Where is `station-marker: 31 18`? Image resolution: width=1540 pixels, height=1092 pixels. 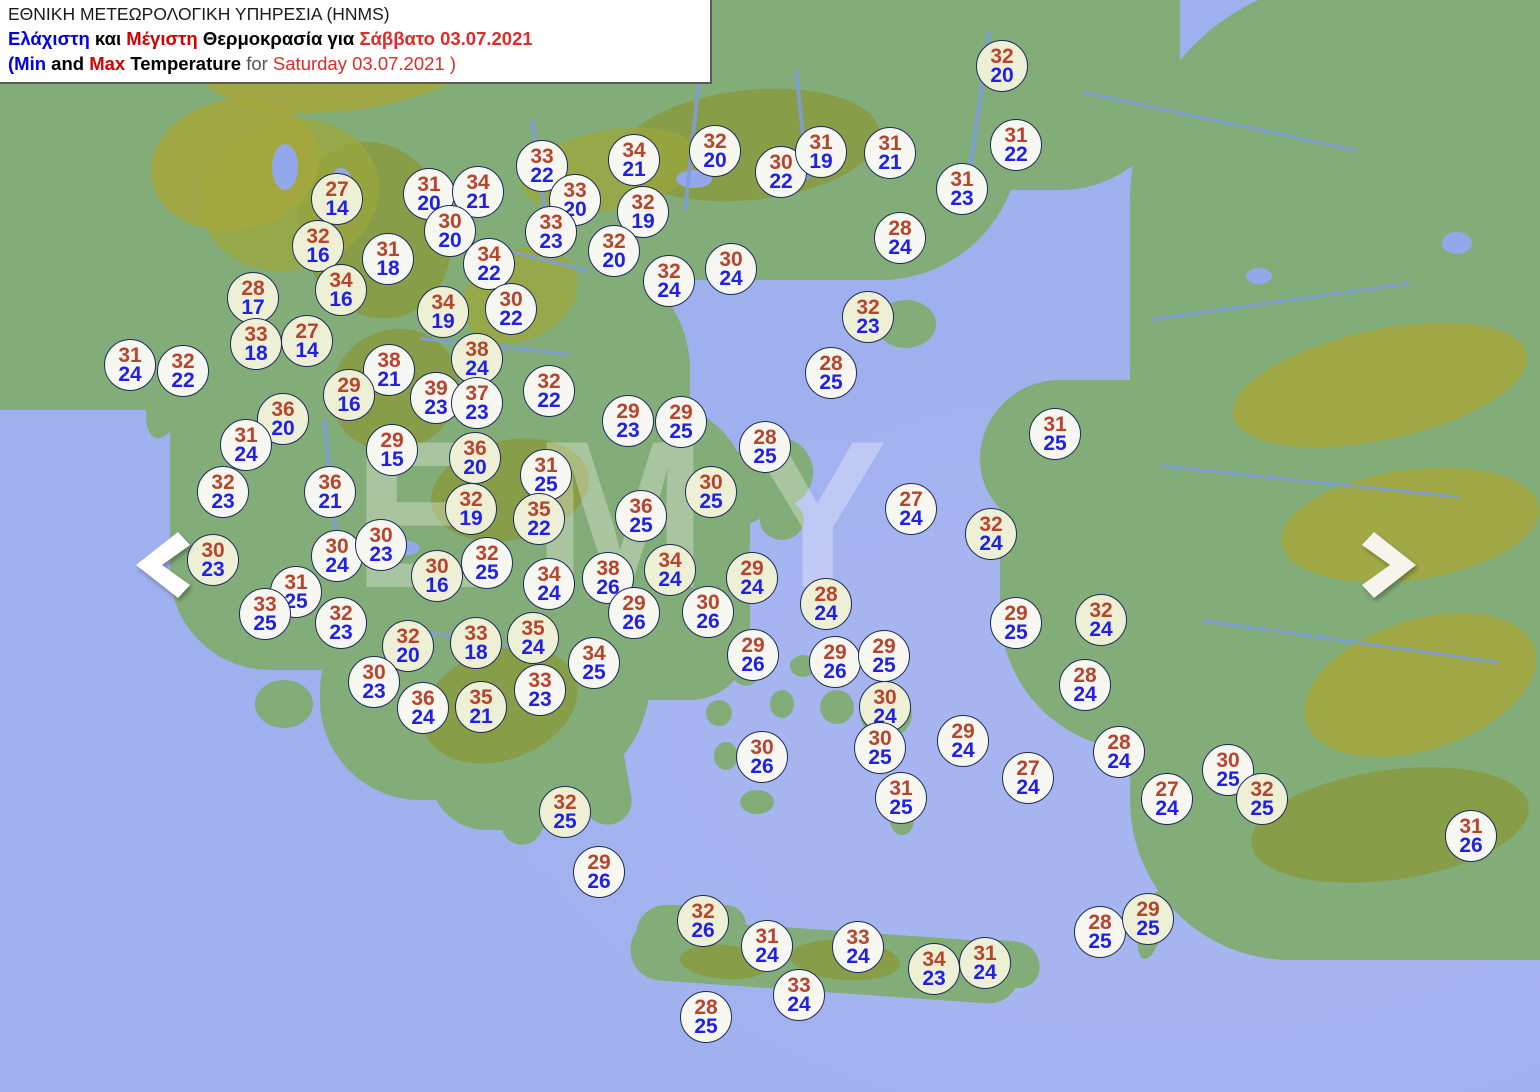
station-marker: 31 18 is located at coordinates (388, 259).